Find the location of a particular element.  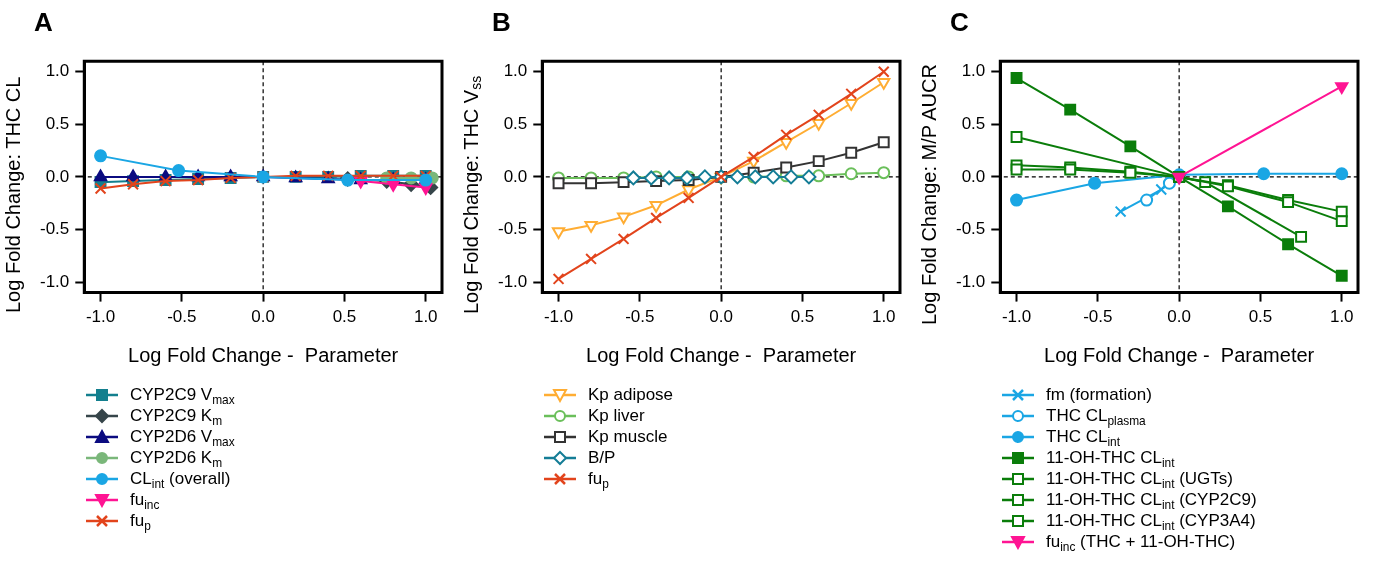

legend-label: 11-OH-THC CL$_{int}$ is located at coordinates (1110, 459).